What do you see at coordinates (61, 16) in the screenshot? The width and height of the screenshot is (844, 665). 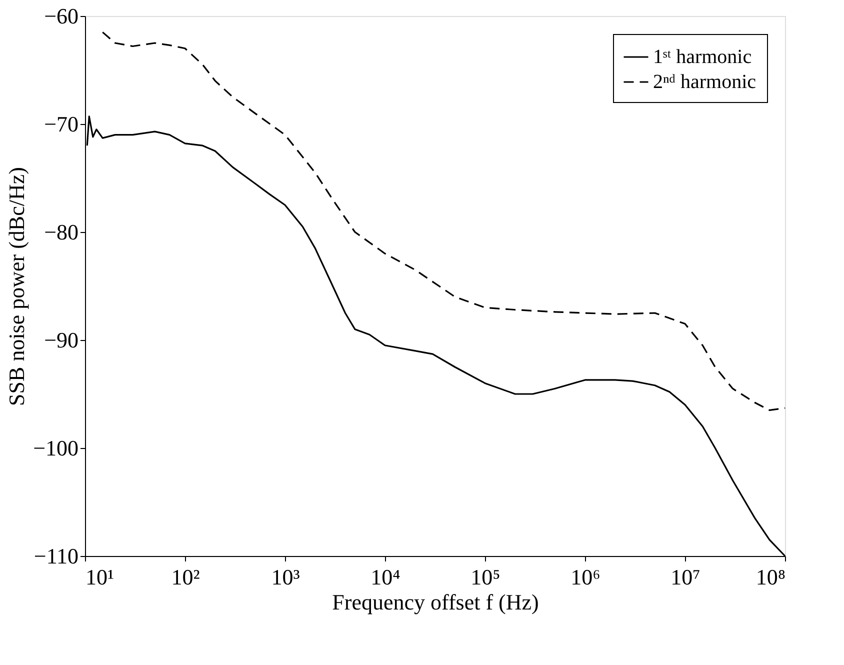 I see `y-tick-label: −60` at bounding box center [61, 16].